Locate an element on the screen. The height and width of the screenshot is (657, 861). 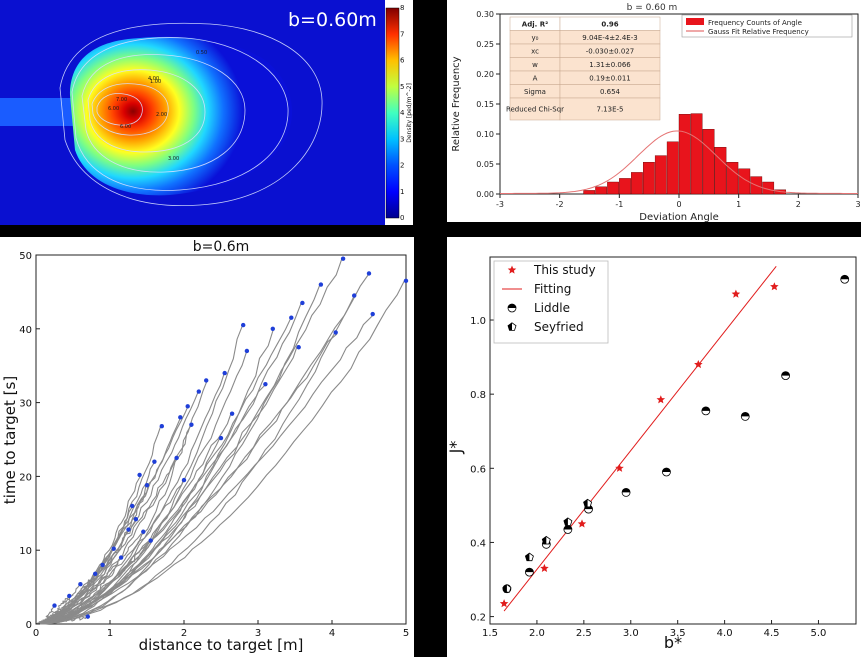
trajectory-y-ticks: 0 10 20 30 40 50 is located at coordinates (29, 441).